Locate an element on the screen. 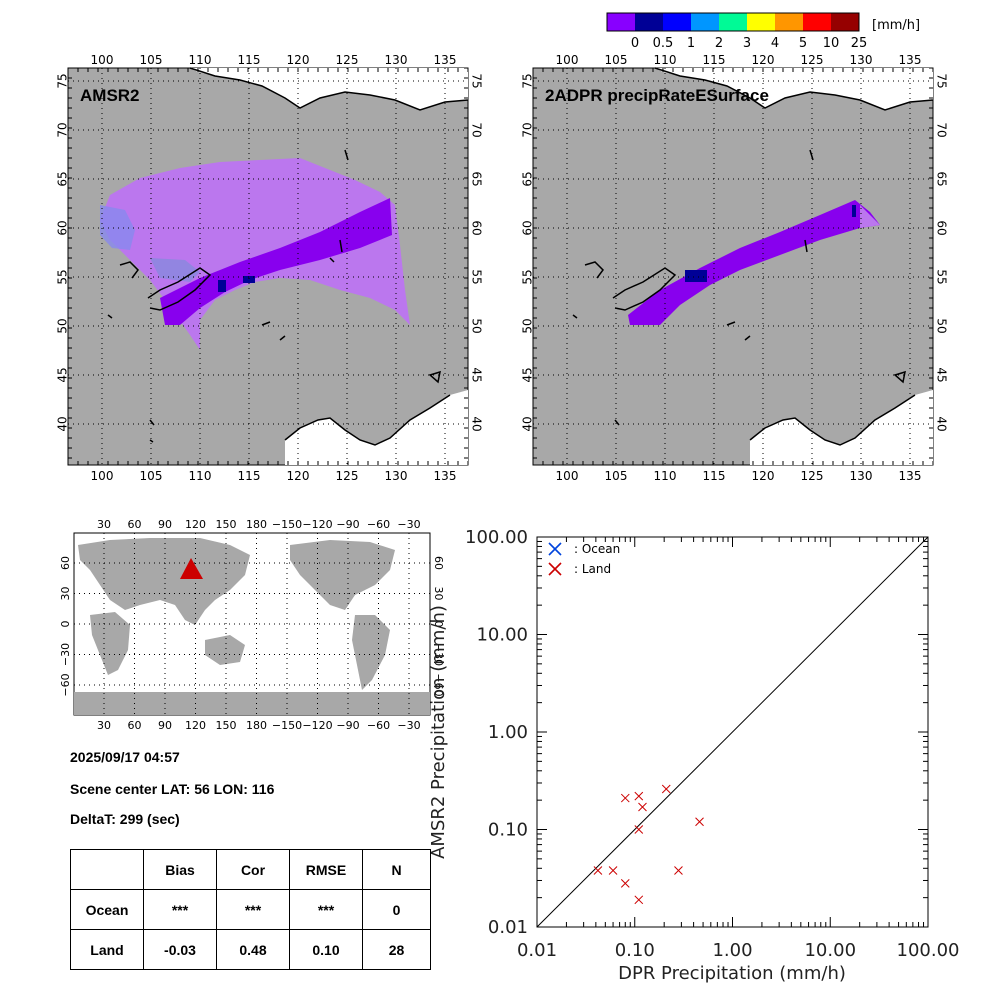 This screenshot has width=1000, height=1000. map-white-region-south is located at coordinates (376, 427).